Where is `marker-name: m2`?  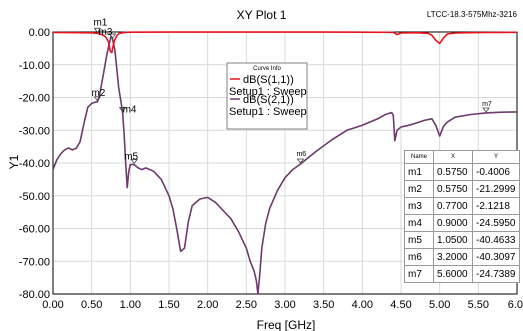
marker-name: m2 is located at coordinates (419, 189).